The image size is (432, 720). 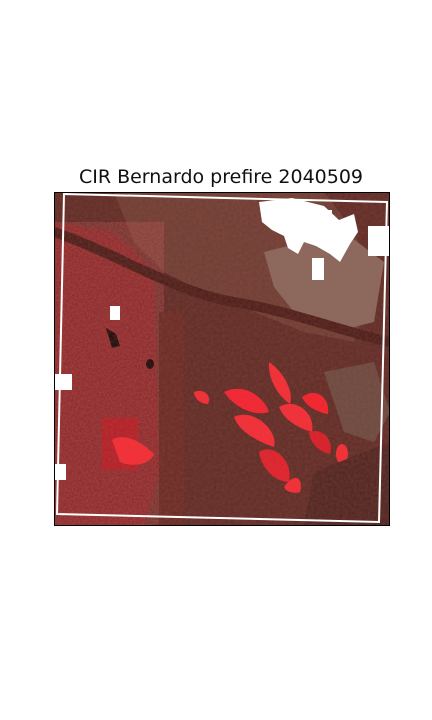 What do you see at coordinates (221, 177) in the screenshot?
I see `plot-title: CIR Bernardo prefire 2040509` at bounding box center [221, 177].